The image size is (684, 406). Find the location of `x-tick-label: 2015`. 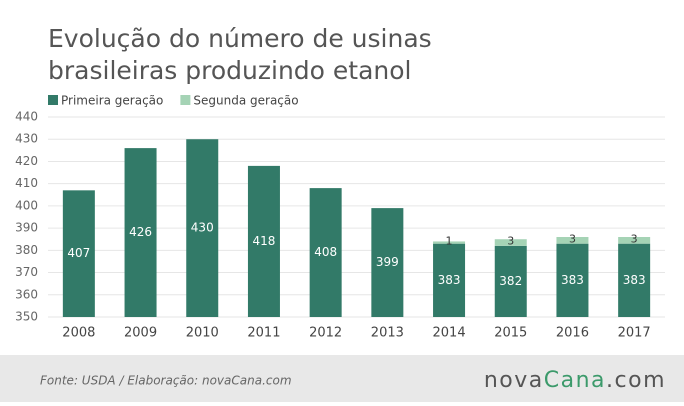

x-tick-label: 2015 is located at coordinates (510, 333).